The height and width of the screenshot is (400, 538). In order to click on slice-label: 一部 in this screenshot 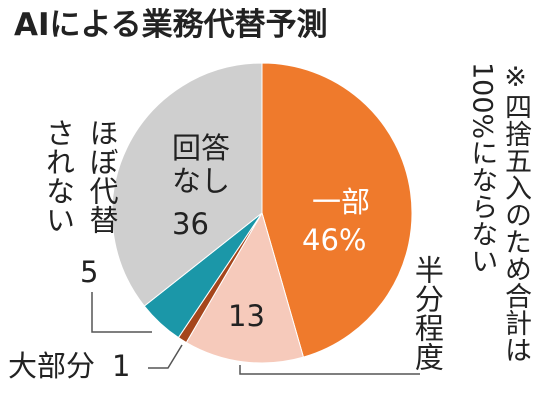, I will do `click(341, 202)`.